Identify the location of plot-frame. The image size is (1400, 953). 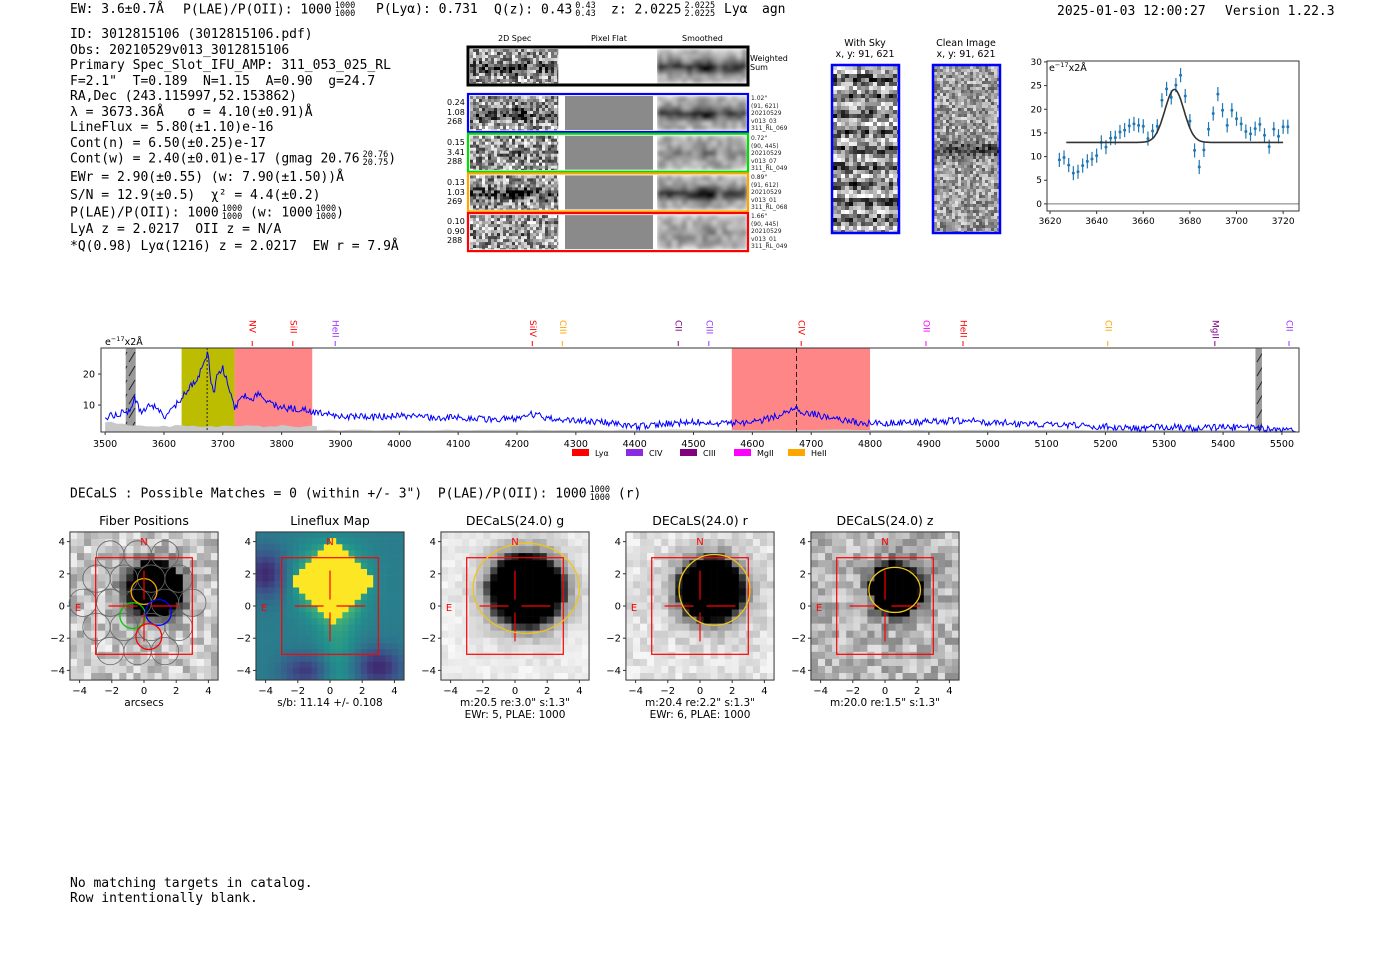
(1173, 136).